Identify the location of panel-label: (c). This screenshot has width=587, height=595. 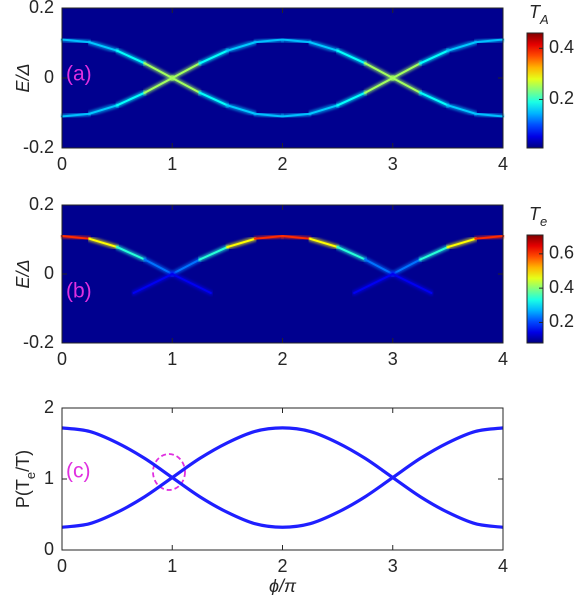
(78, 471).